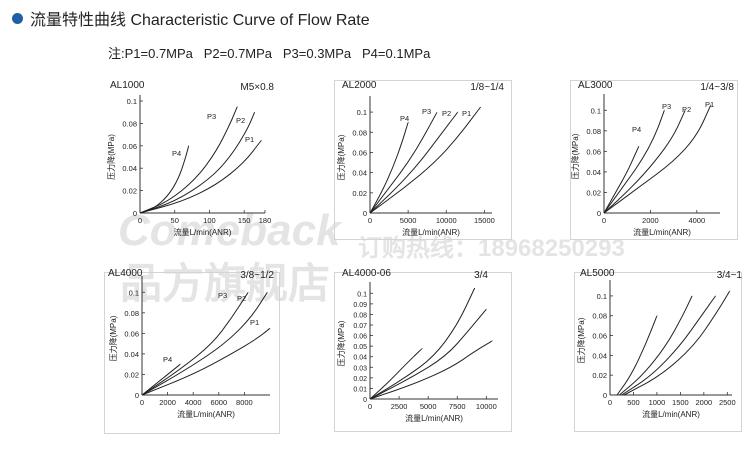  Describe the element at coordinates (680, 402) in the screenshot. I see `x-tick-label: 1500` at that location.